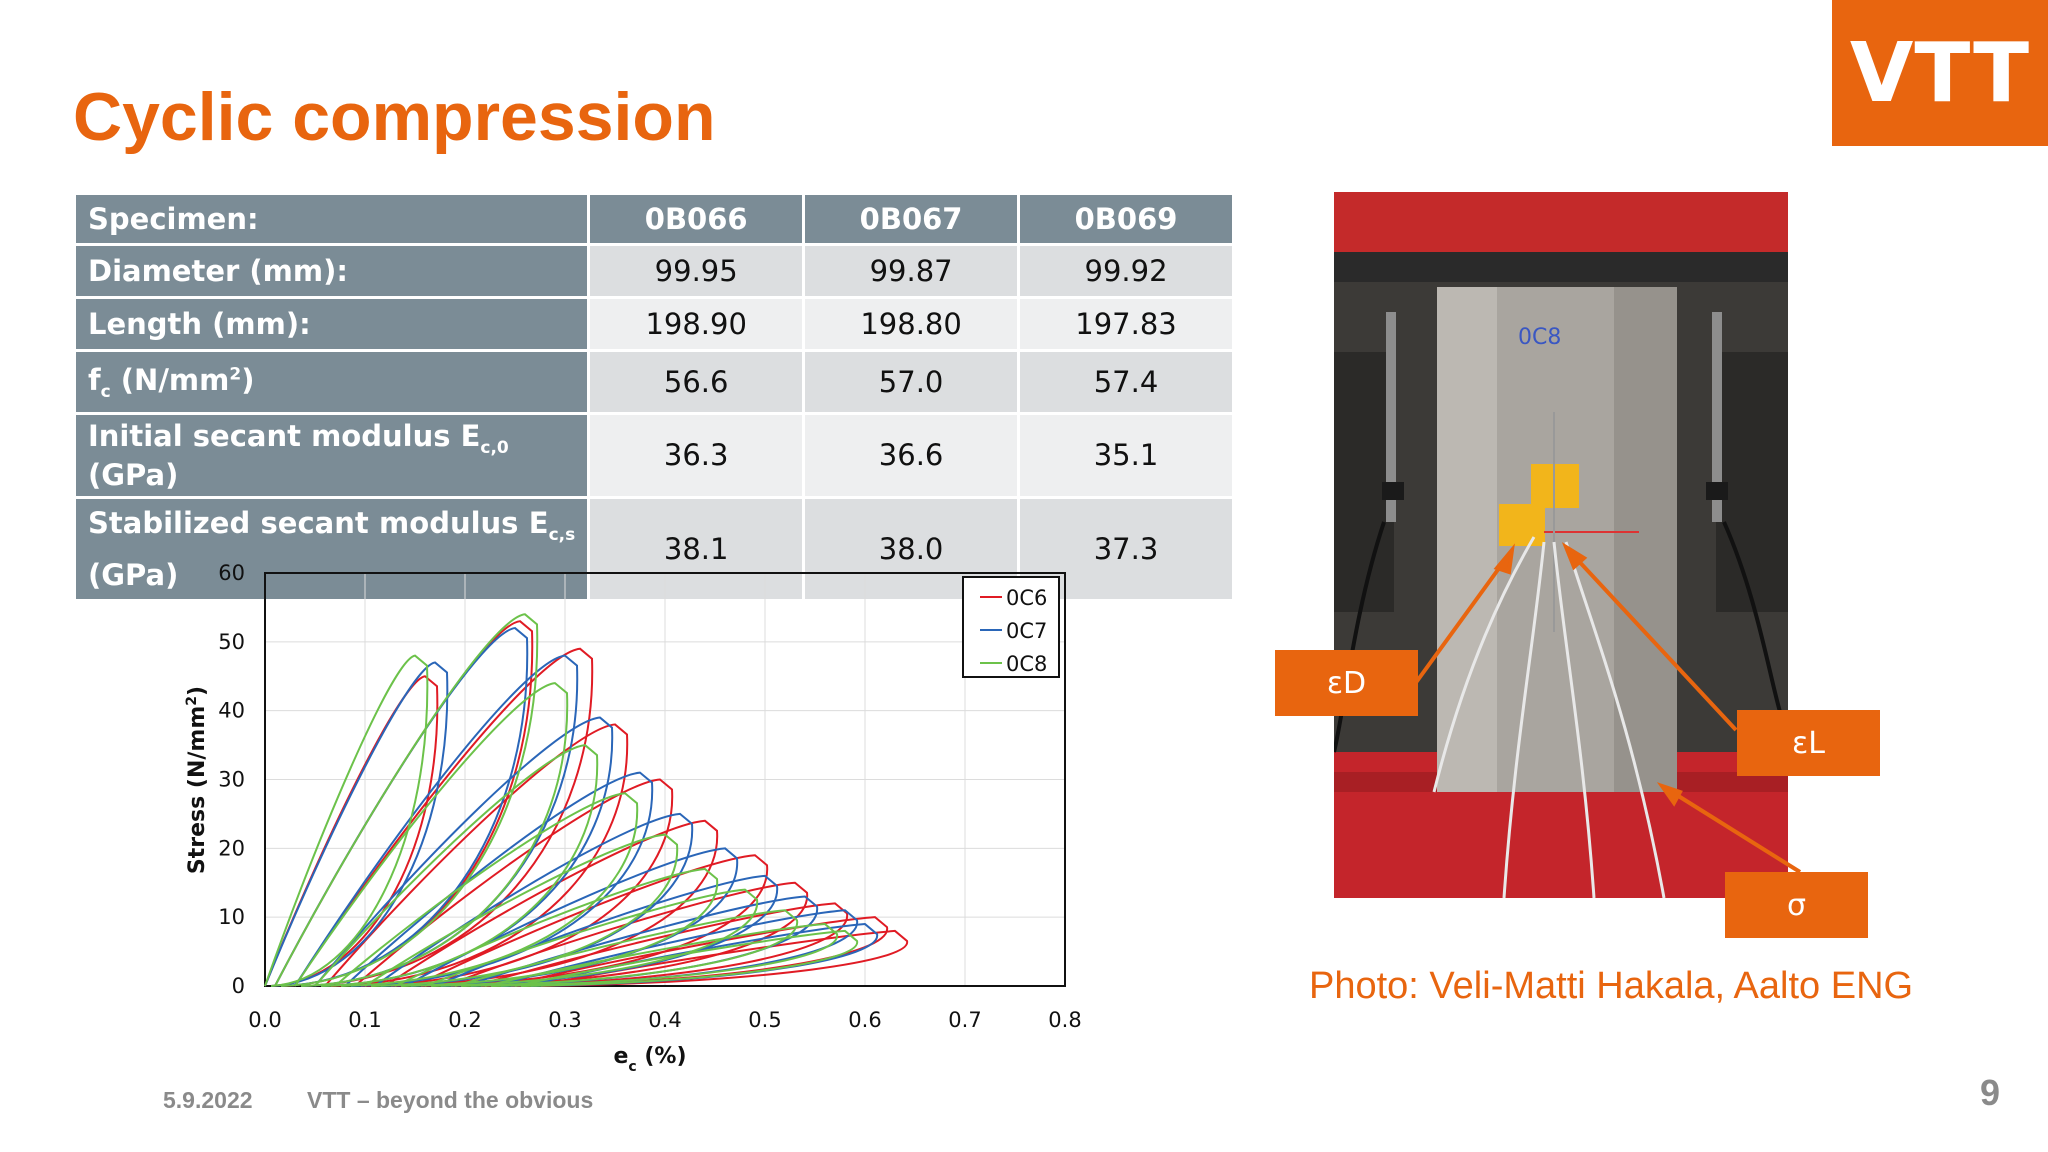  What do you see at coordinates (1126, 324) in the screenshot?
I see `table-cell: 197.83` at bounding box center [1126, 324].